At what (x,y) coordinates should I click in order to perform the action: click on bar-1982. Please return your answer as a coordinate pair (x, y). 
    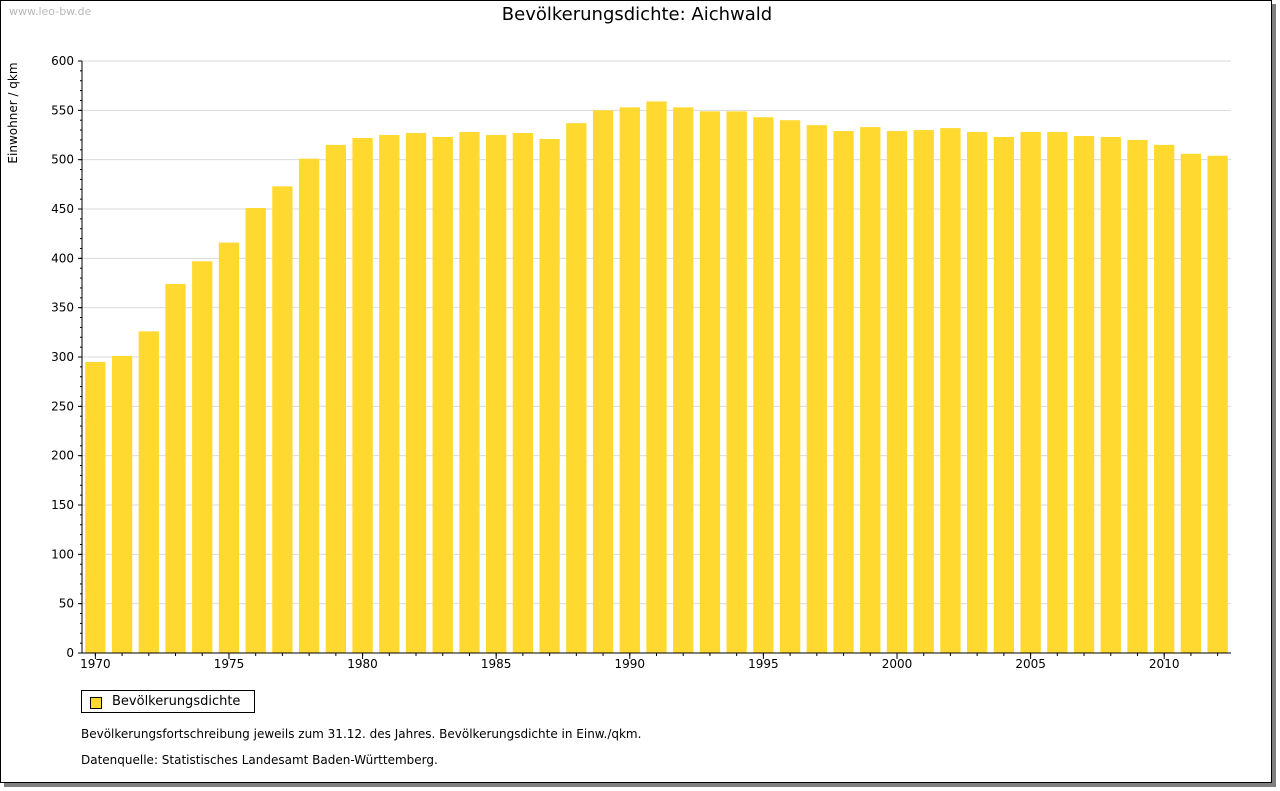
    Looking at the image, I should click on (416, 393).